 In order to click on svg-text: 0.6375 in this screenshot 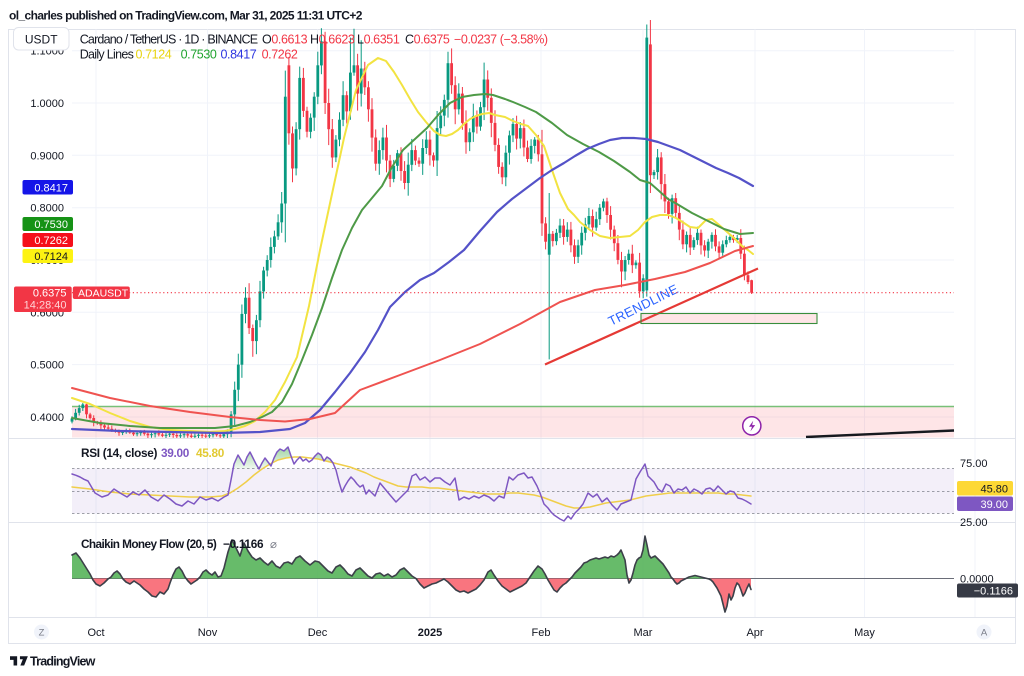, I will do `click(50, 294)`.